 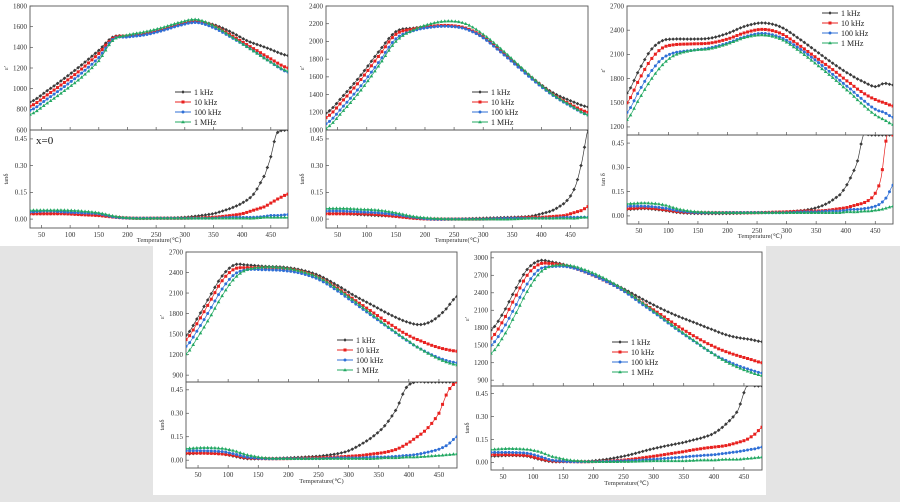 I want to click on x-tick-label: 100, so click(x=228, y=475).